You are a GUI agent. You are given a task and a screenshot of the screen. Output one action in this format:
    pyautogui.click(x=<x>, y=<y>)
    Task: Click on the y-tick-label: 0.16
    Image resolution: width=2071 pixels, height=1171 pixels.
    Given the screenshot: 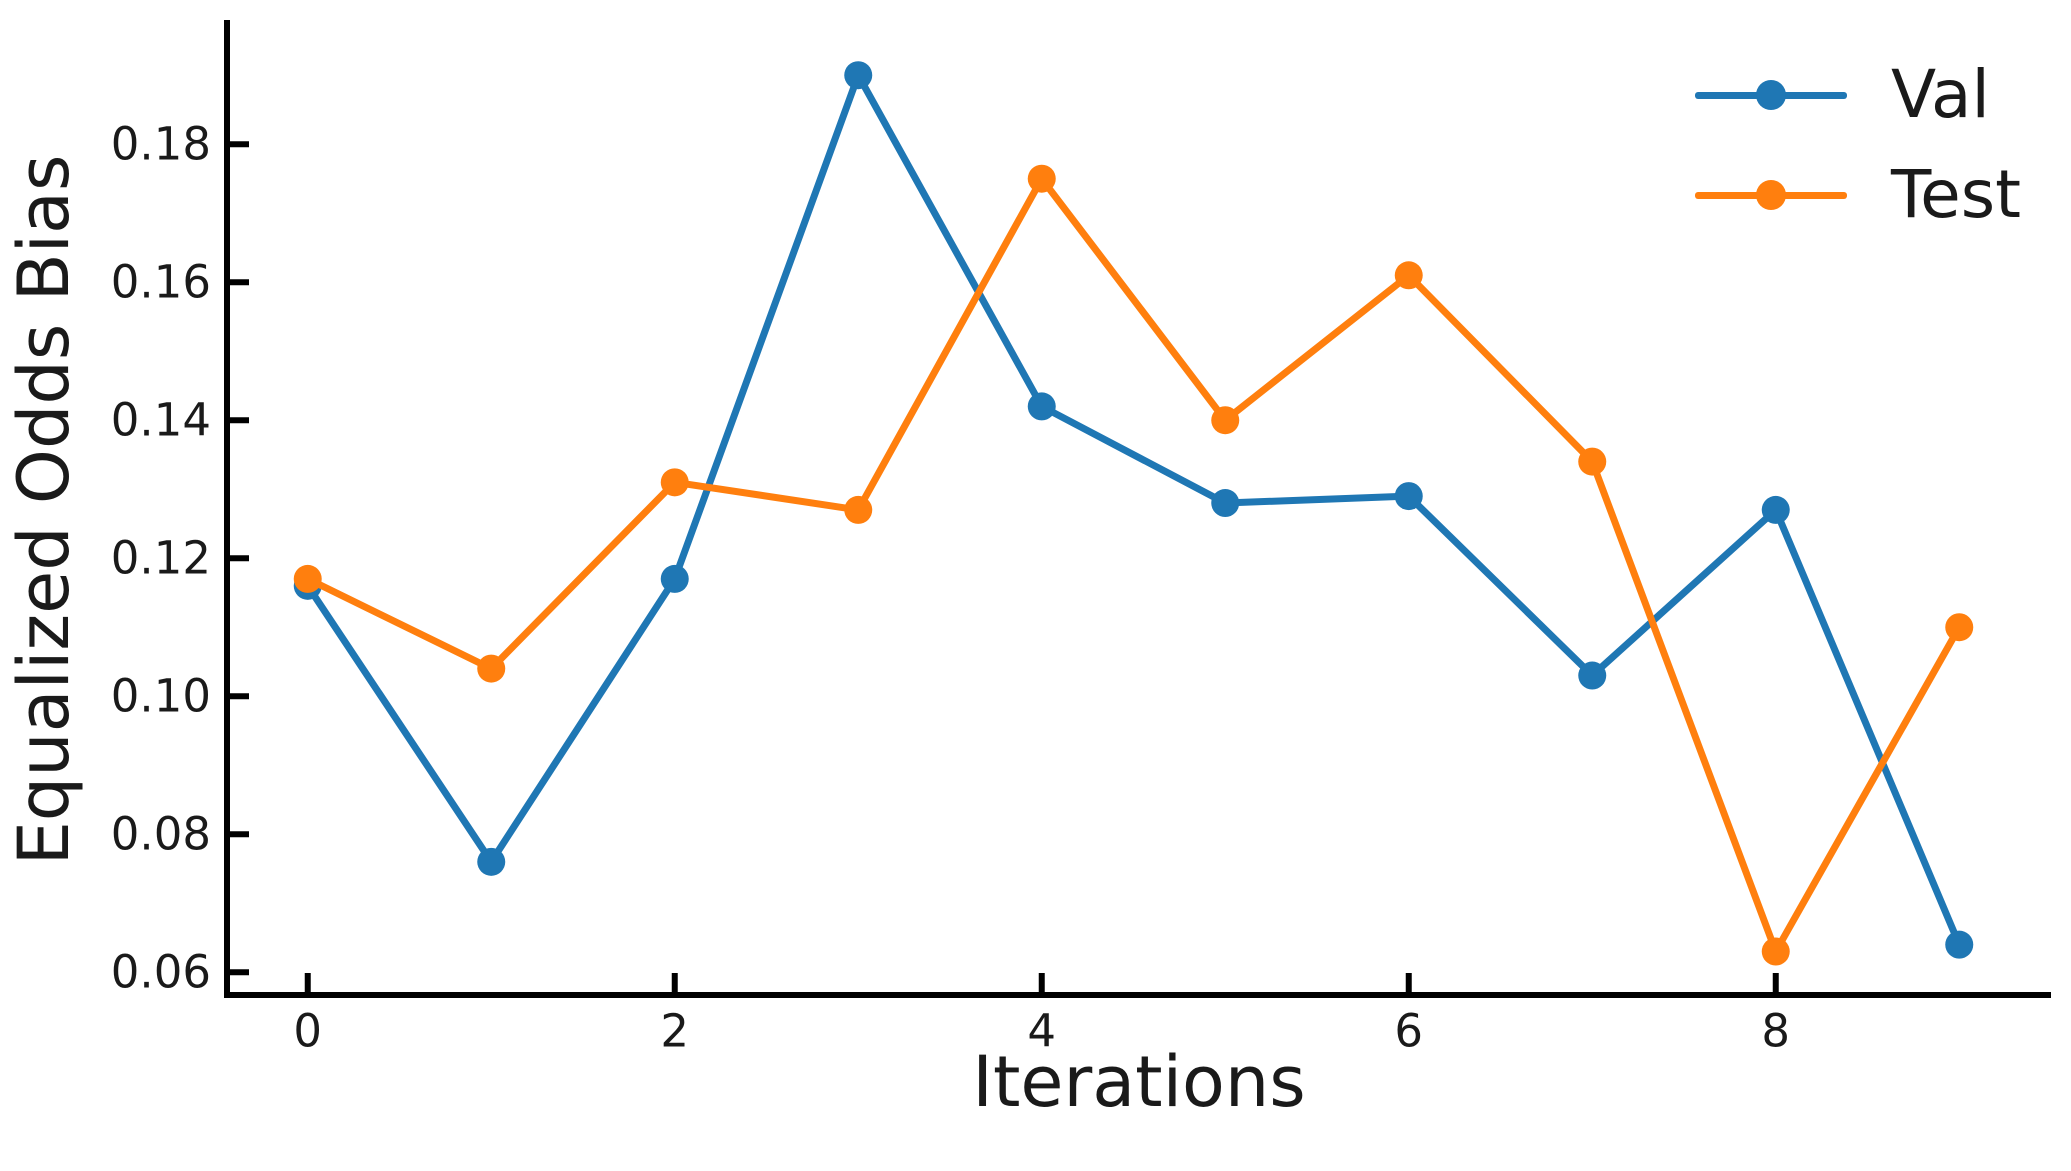 What is the action you would take?
    pyautogui.click(x=161, y=282)
    